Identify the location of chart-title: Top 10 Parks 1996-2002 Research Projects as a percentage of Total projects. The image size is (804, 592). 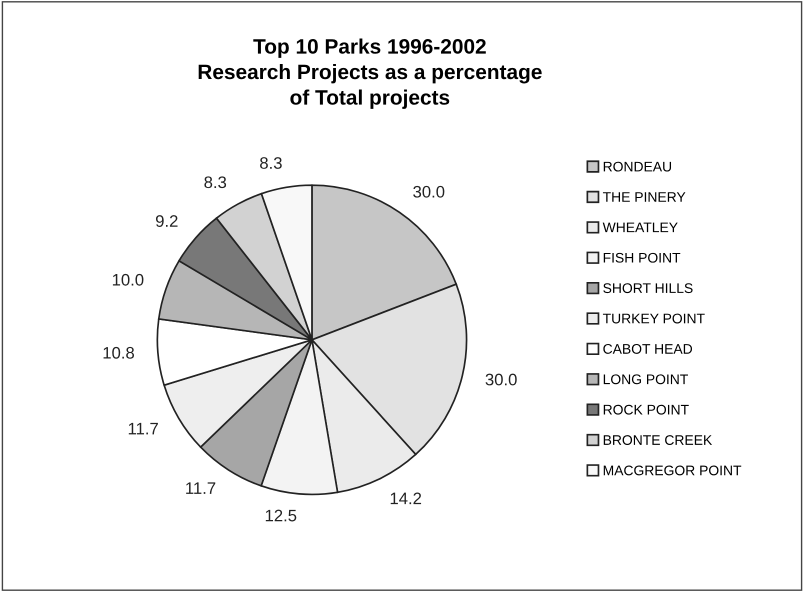
(370, 73).